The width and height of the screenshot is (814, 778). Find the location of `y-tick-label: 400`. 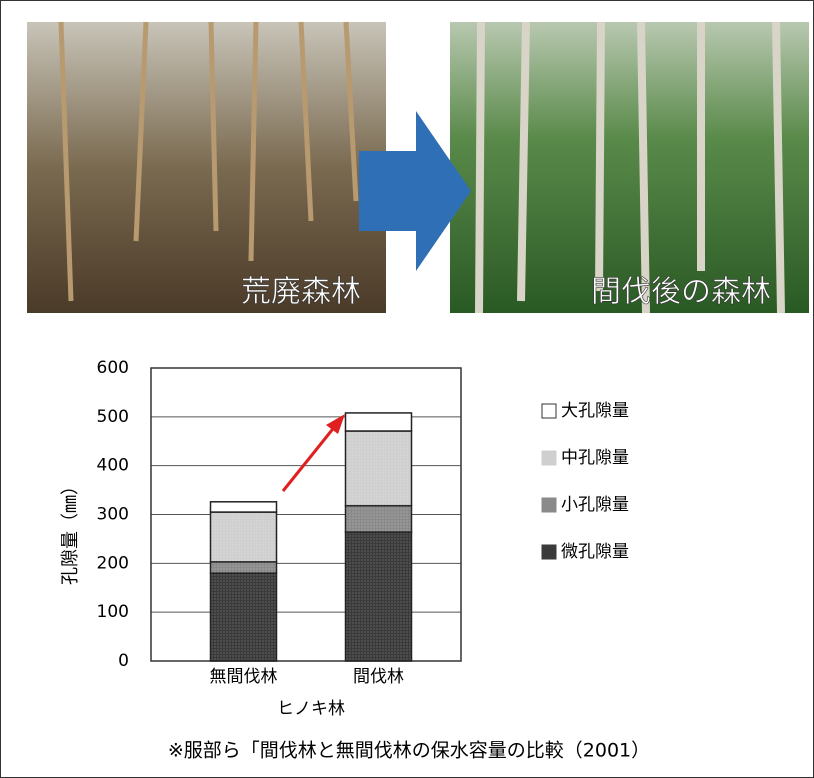

y-tick-label: 400 is located at coordinates (113, 466).